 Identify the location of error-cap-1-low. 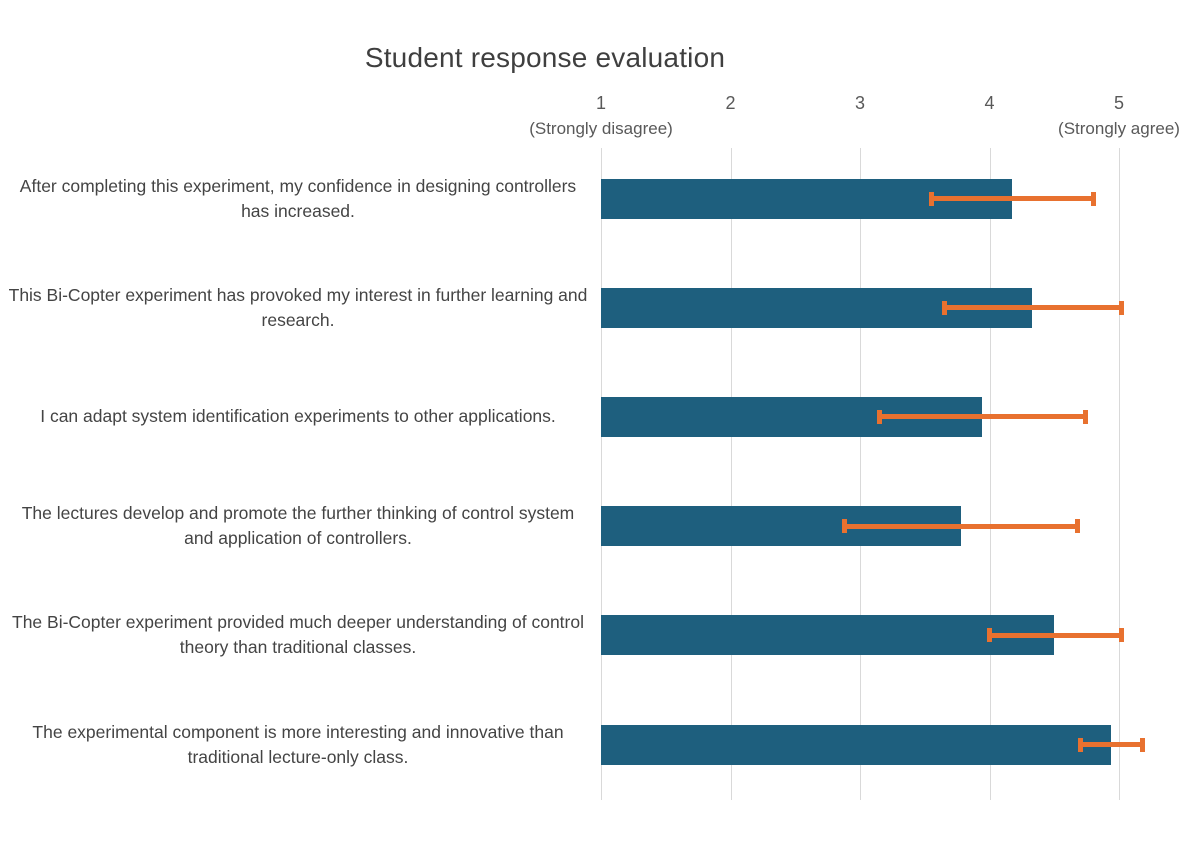
(944, 307).